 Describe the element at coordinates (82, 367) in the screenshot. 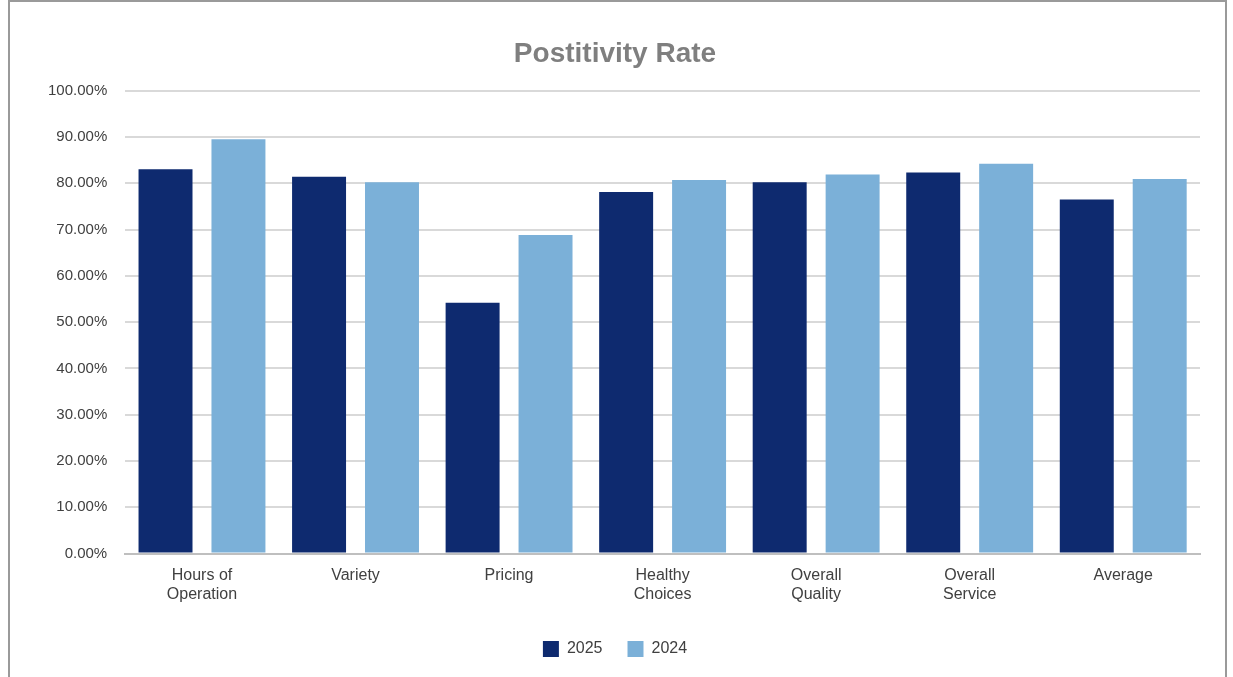

I see `y-tick-label: 40.00%` at that location.